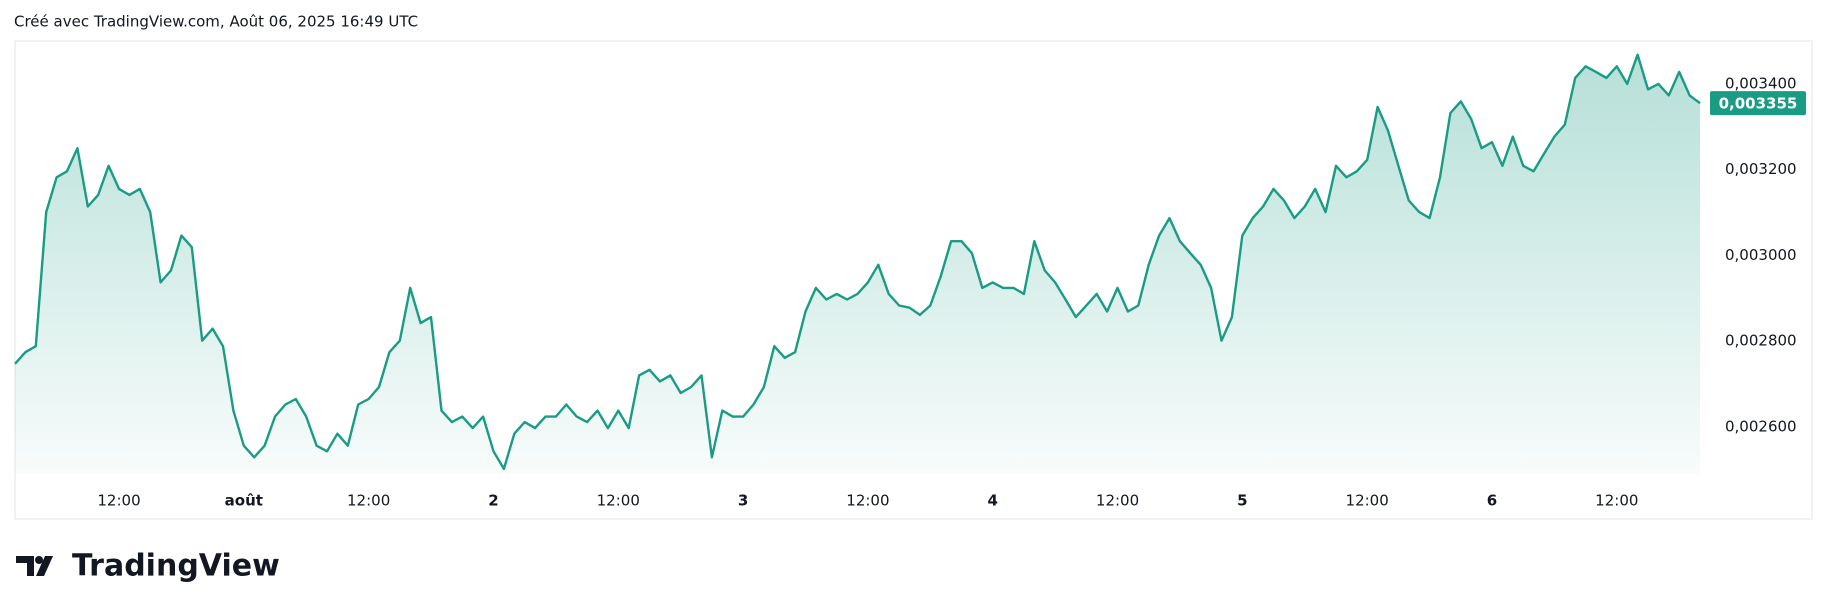 This screenshot has width=1830, height=615. I want to click on x-tick-label: 3, so click(743, 501).